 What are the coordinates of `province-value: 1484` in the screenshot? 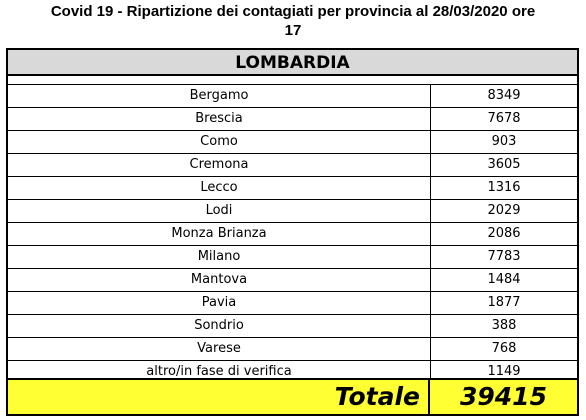 It's located at (503, 280).